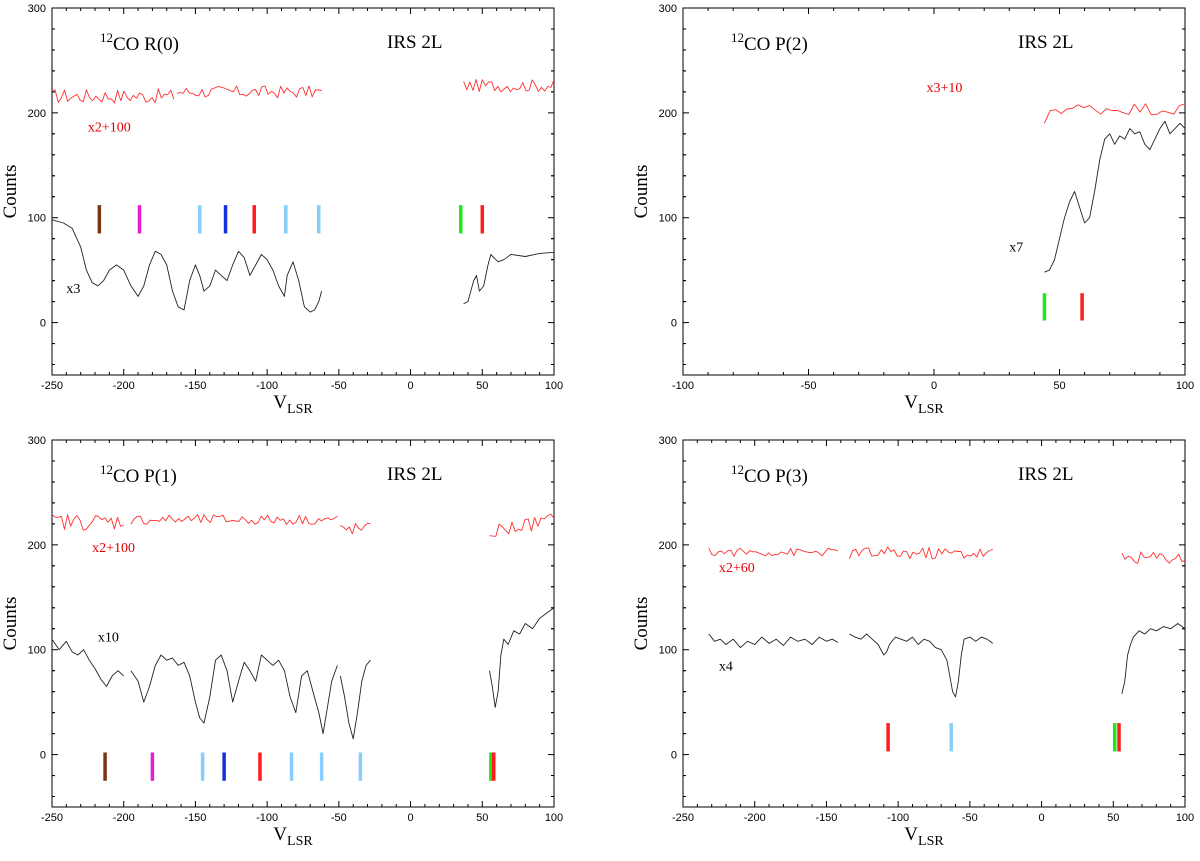 This screenshot has height=861, width=1200. Describe the element at coordinates (944, 88) in the screenshot. I see `top-series-label: x3+10` at that location.